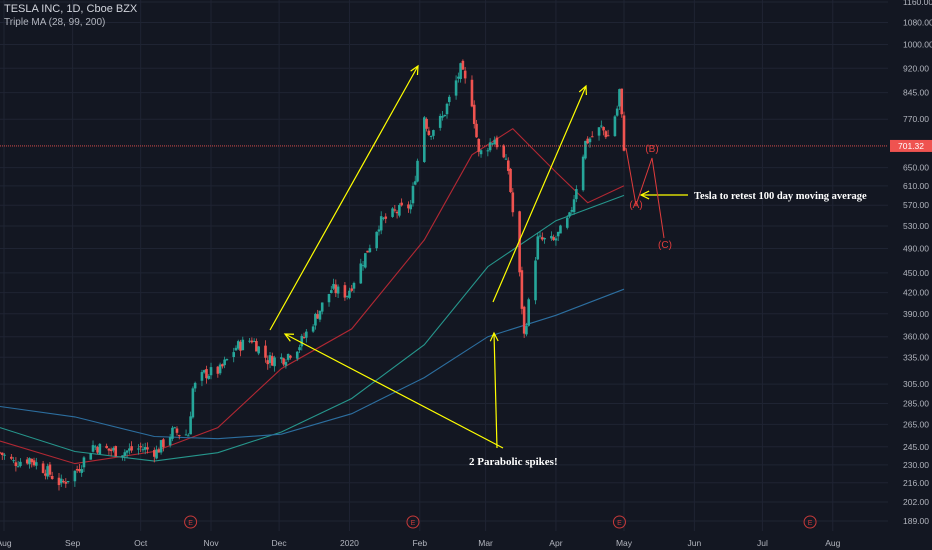 This screenshot has width=932, height=550. I want to click on price-tick-label: 920.00, so click(916, 68).